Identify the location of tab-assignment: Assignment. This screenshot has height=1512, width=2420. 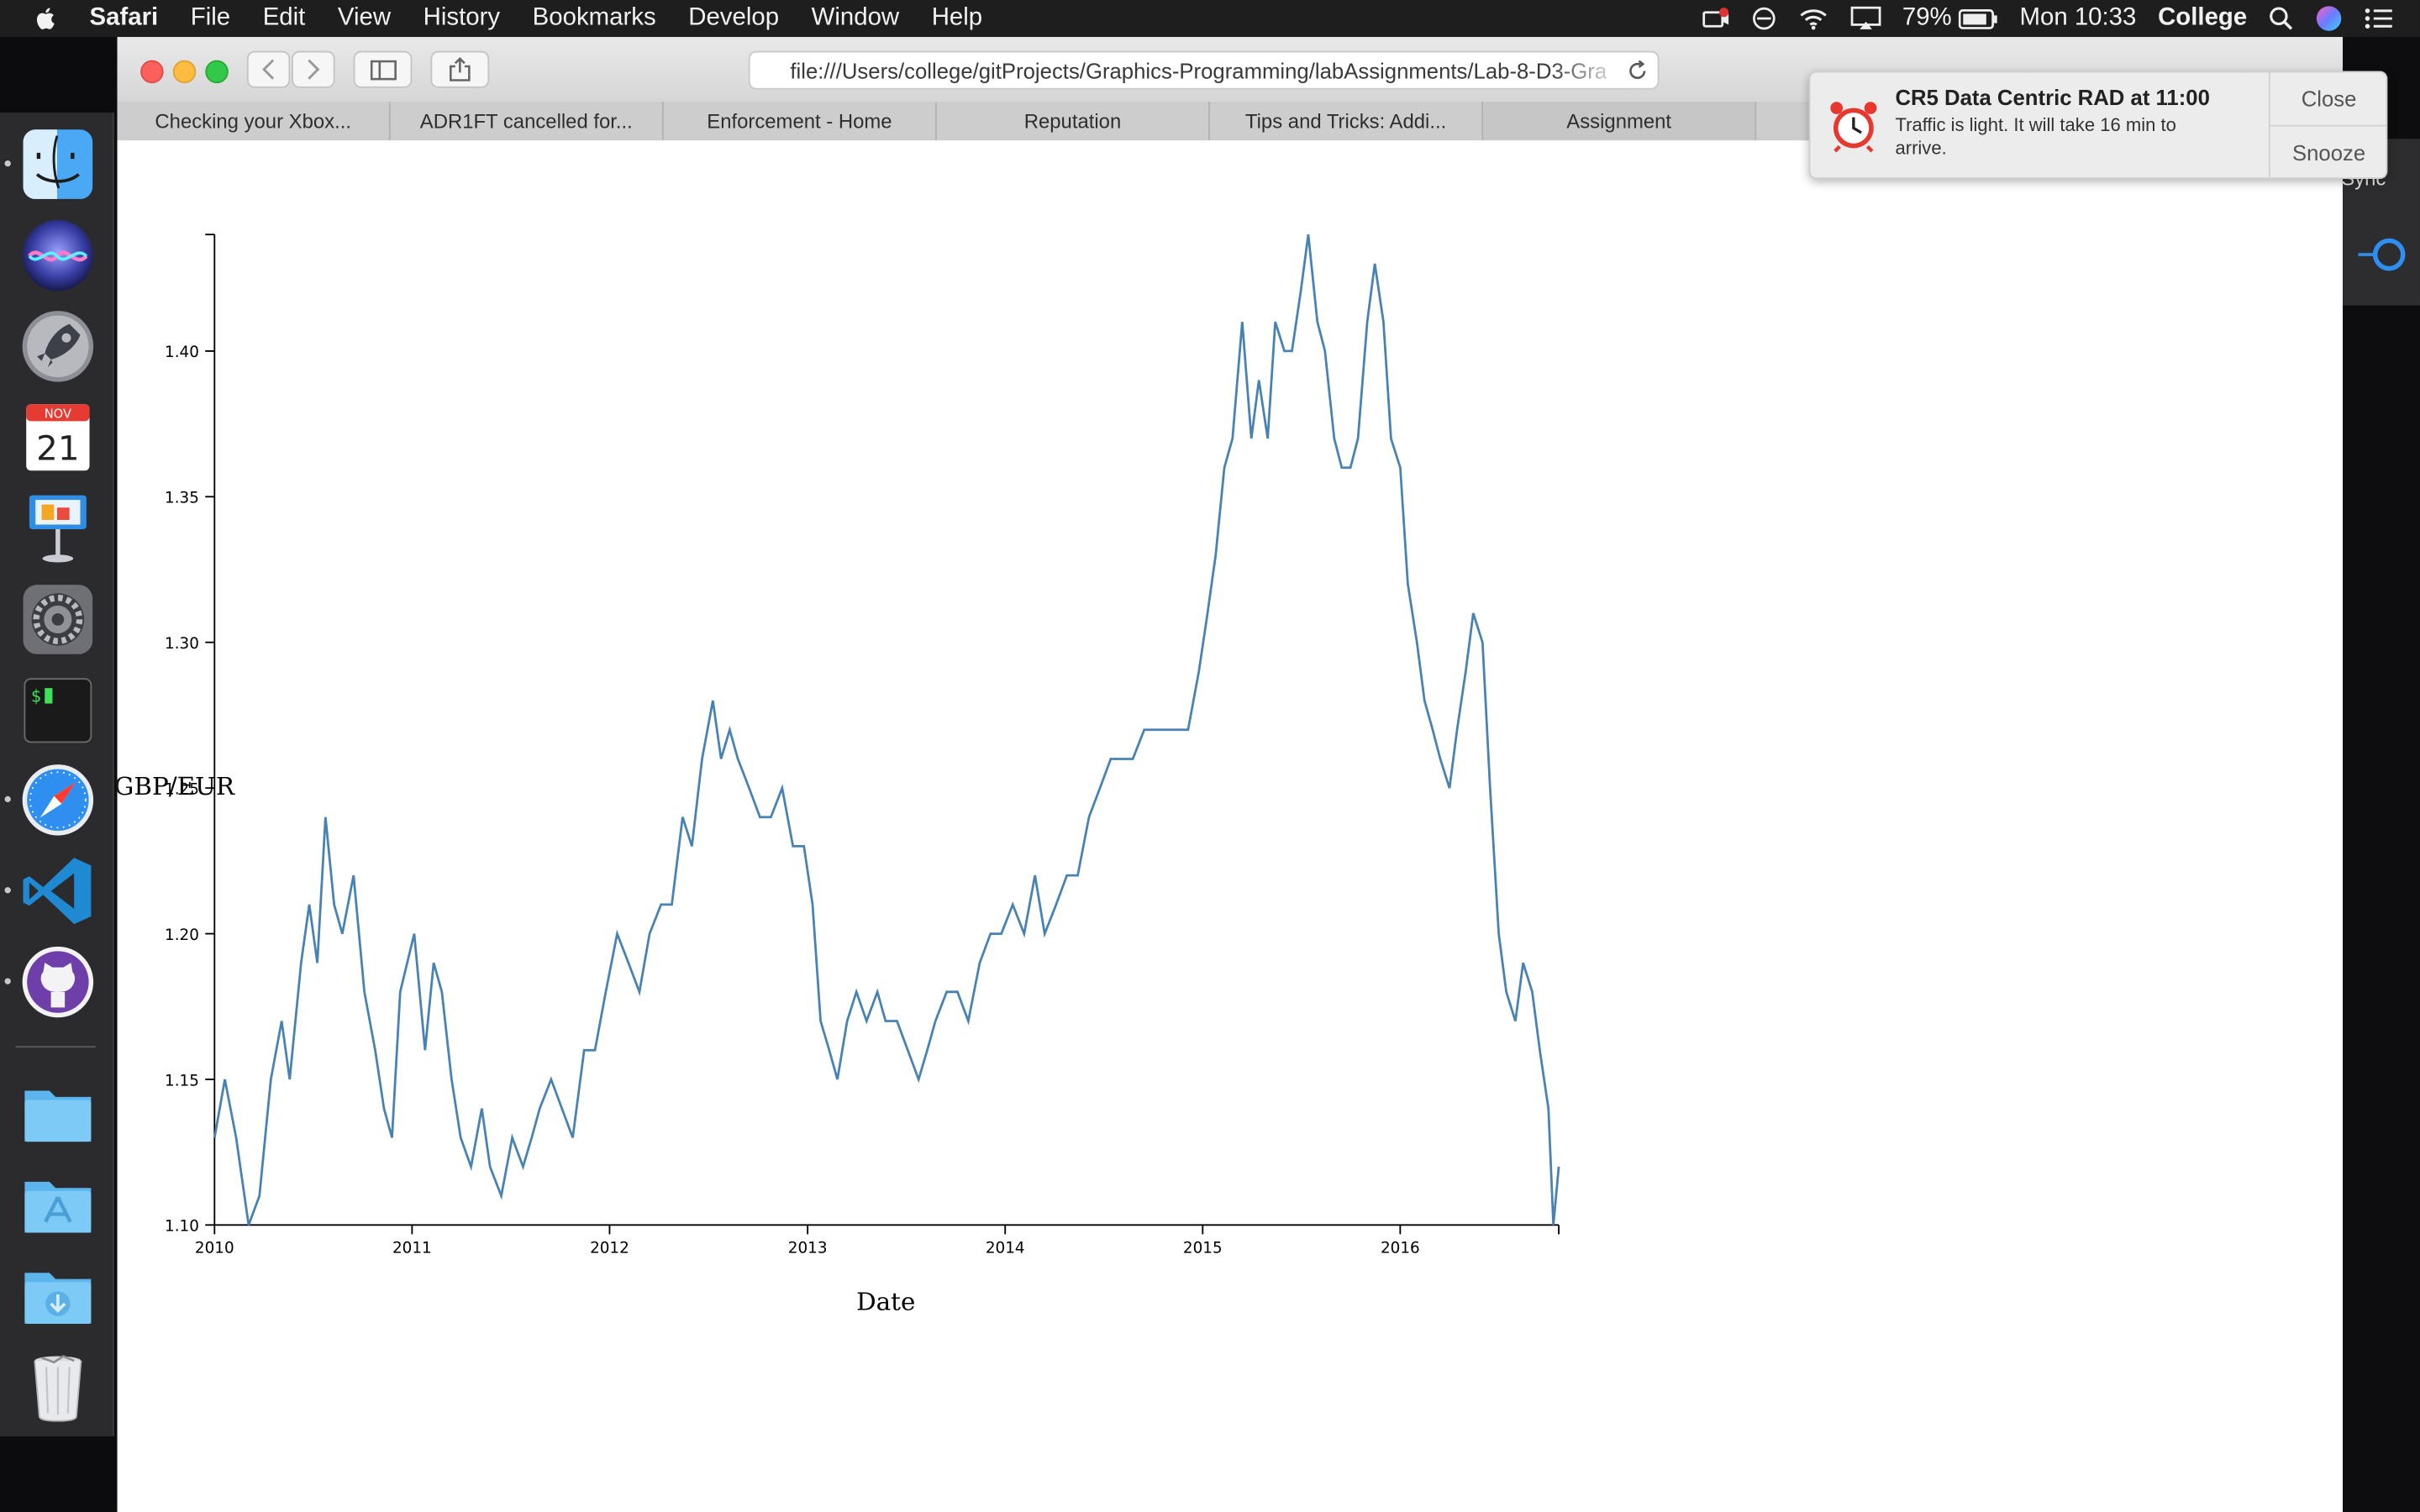
(1620, 121).